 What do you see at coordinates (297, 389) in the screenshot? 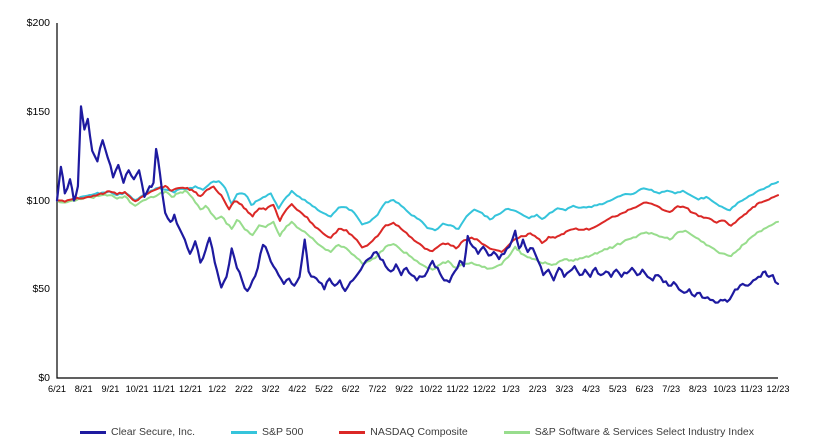
I see `x-axis-label: 4/22` at bounding box center [297, 389].